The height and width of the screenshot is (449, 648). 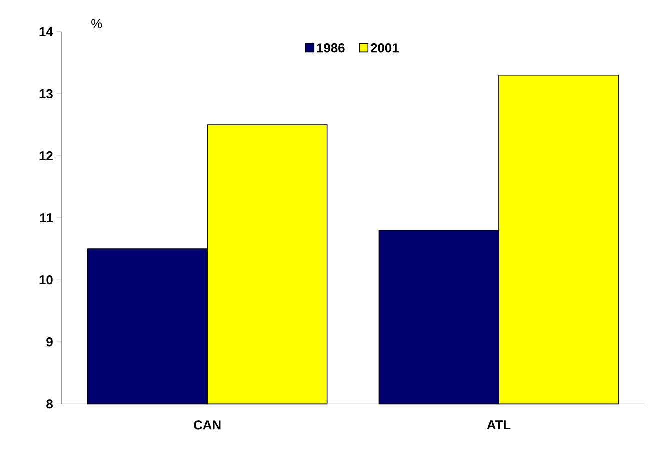 What do you see at coordinates (47, 31) in the screenshot?
I see `y-tick-label: 14` at bounding box center [47, 31].